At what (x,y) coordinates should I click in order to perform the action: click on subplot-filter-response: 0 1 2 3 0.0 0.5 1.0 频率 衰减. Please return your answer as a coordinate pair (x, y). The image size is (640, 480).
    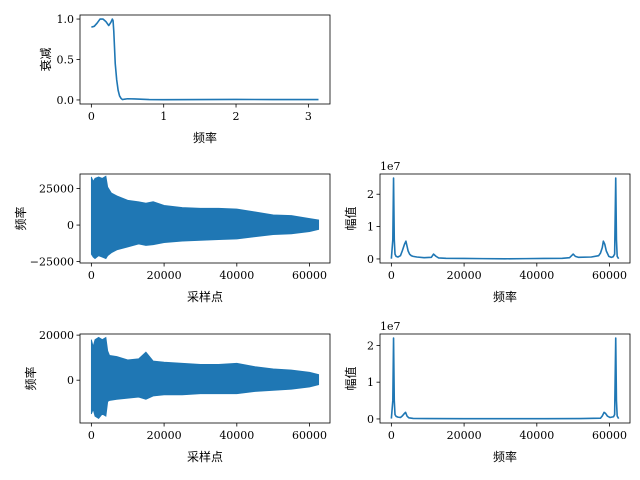
    Looking at the image, I should click on (184, 79).